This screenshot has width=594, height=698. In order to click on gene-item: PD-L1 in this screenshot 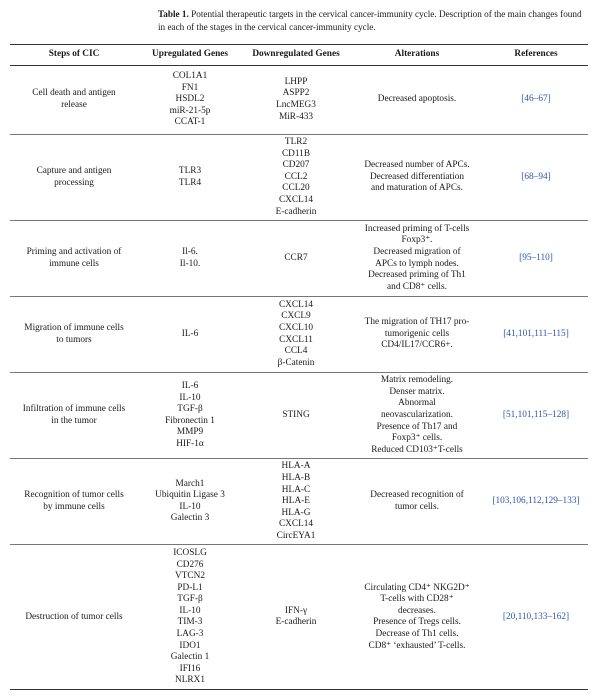, I will do `click(190, 587)`.